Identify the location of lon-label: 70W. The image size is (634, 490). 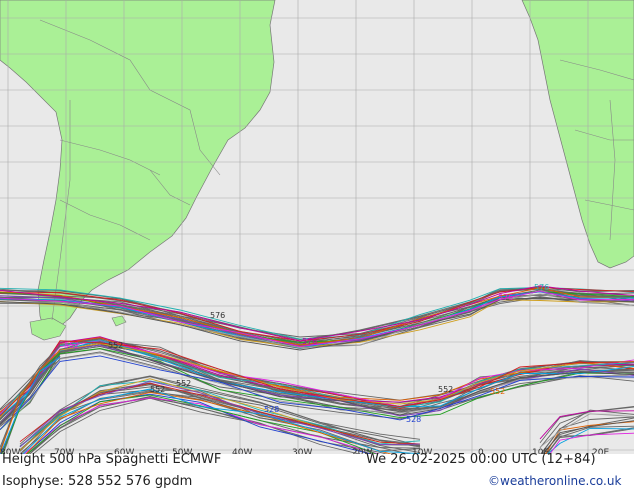
(64, 453).